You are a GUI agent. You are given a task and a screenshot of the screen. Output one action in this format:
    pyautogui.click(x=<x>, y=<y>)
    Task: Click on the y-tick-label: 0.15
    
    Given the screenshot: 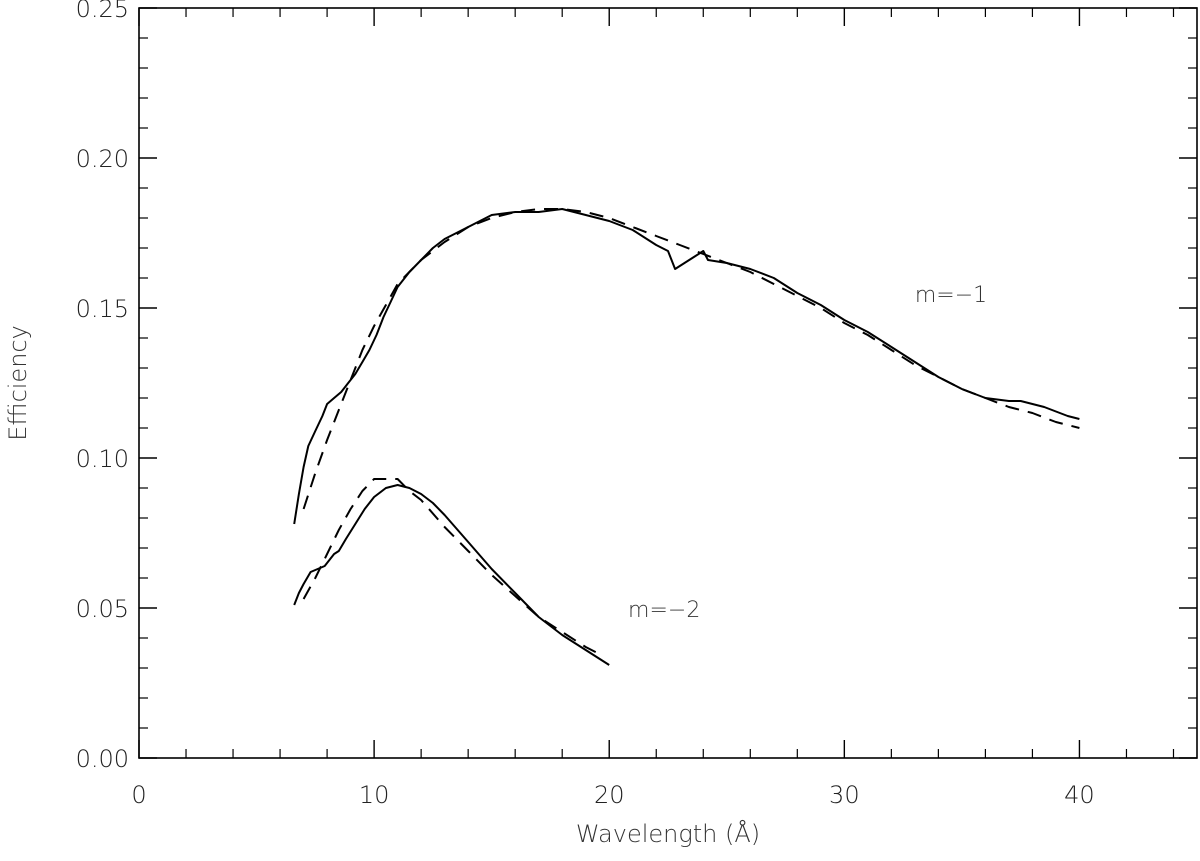 What is the action you would take?
    pyautogui.click(x=102, y=309)
    